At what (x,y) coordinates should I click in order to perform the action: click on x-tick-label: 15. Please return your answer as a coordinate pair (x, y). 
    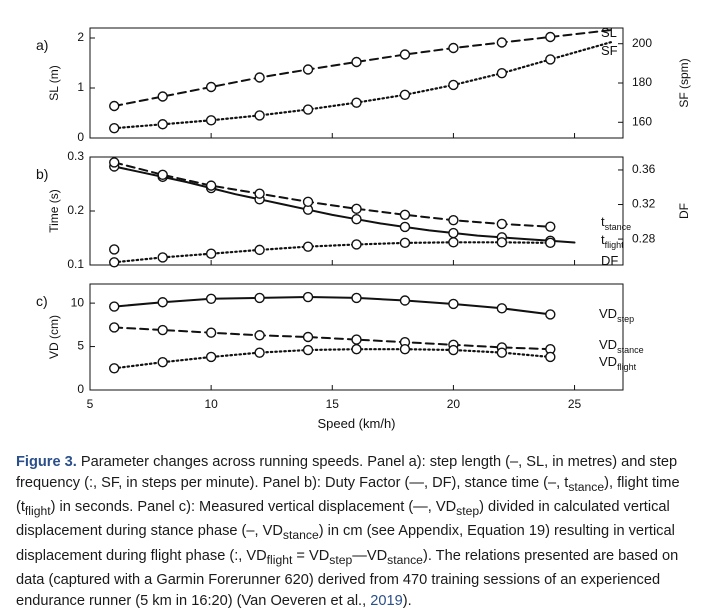
    Looking at the image, I should click on (333, 404).